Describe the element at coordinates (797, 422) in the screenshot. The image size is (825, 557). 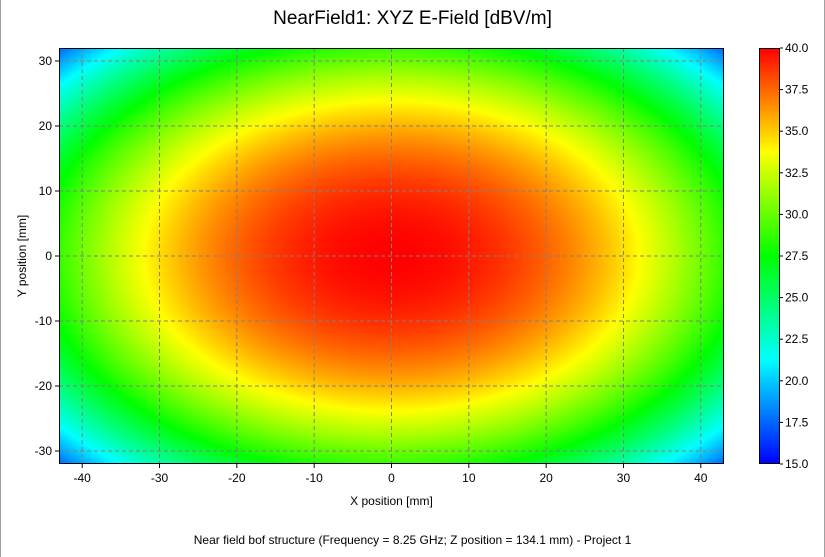
I see `colorbar-tick-label: 17.5` at that location.